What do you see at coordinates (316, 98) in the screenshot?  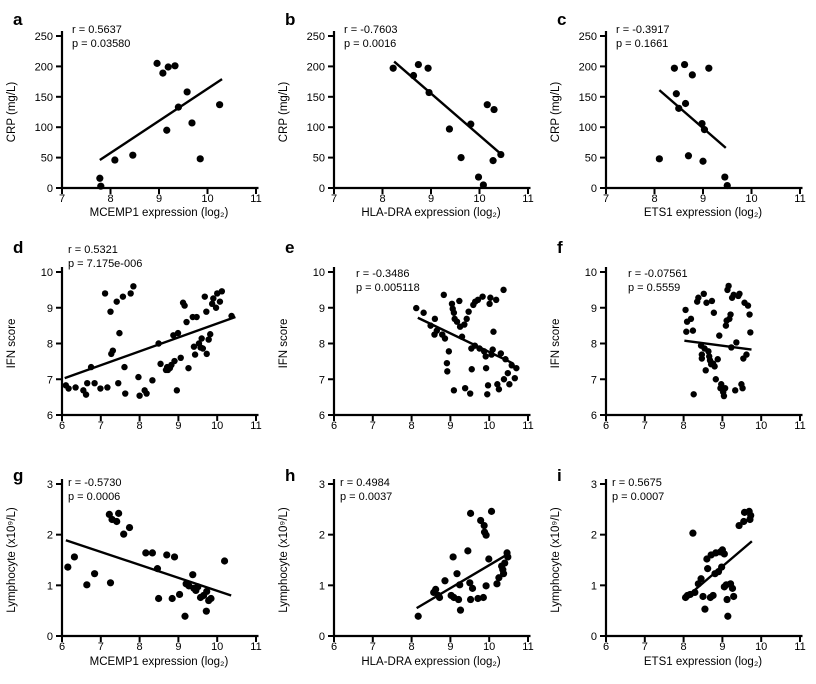 I see `y-tick-label: 150` at bounding box center [316, 98].